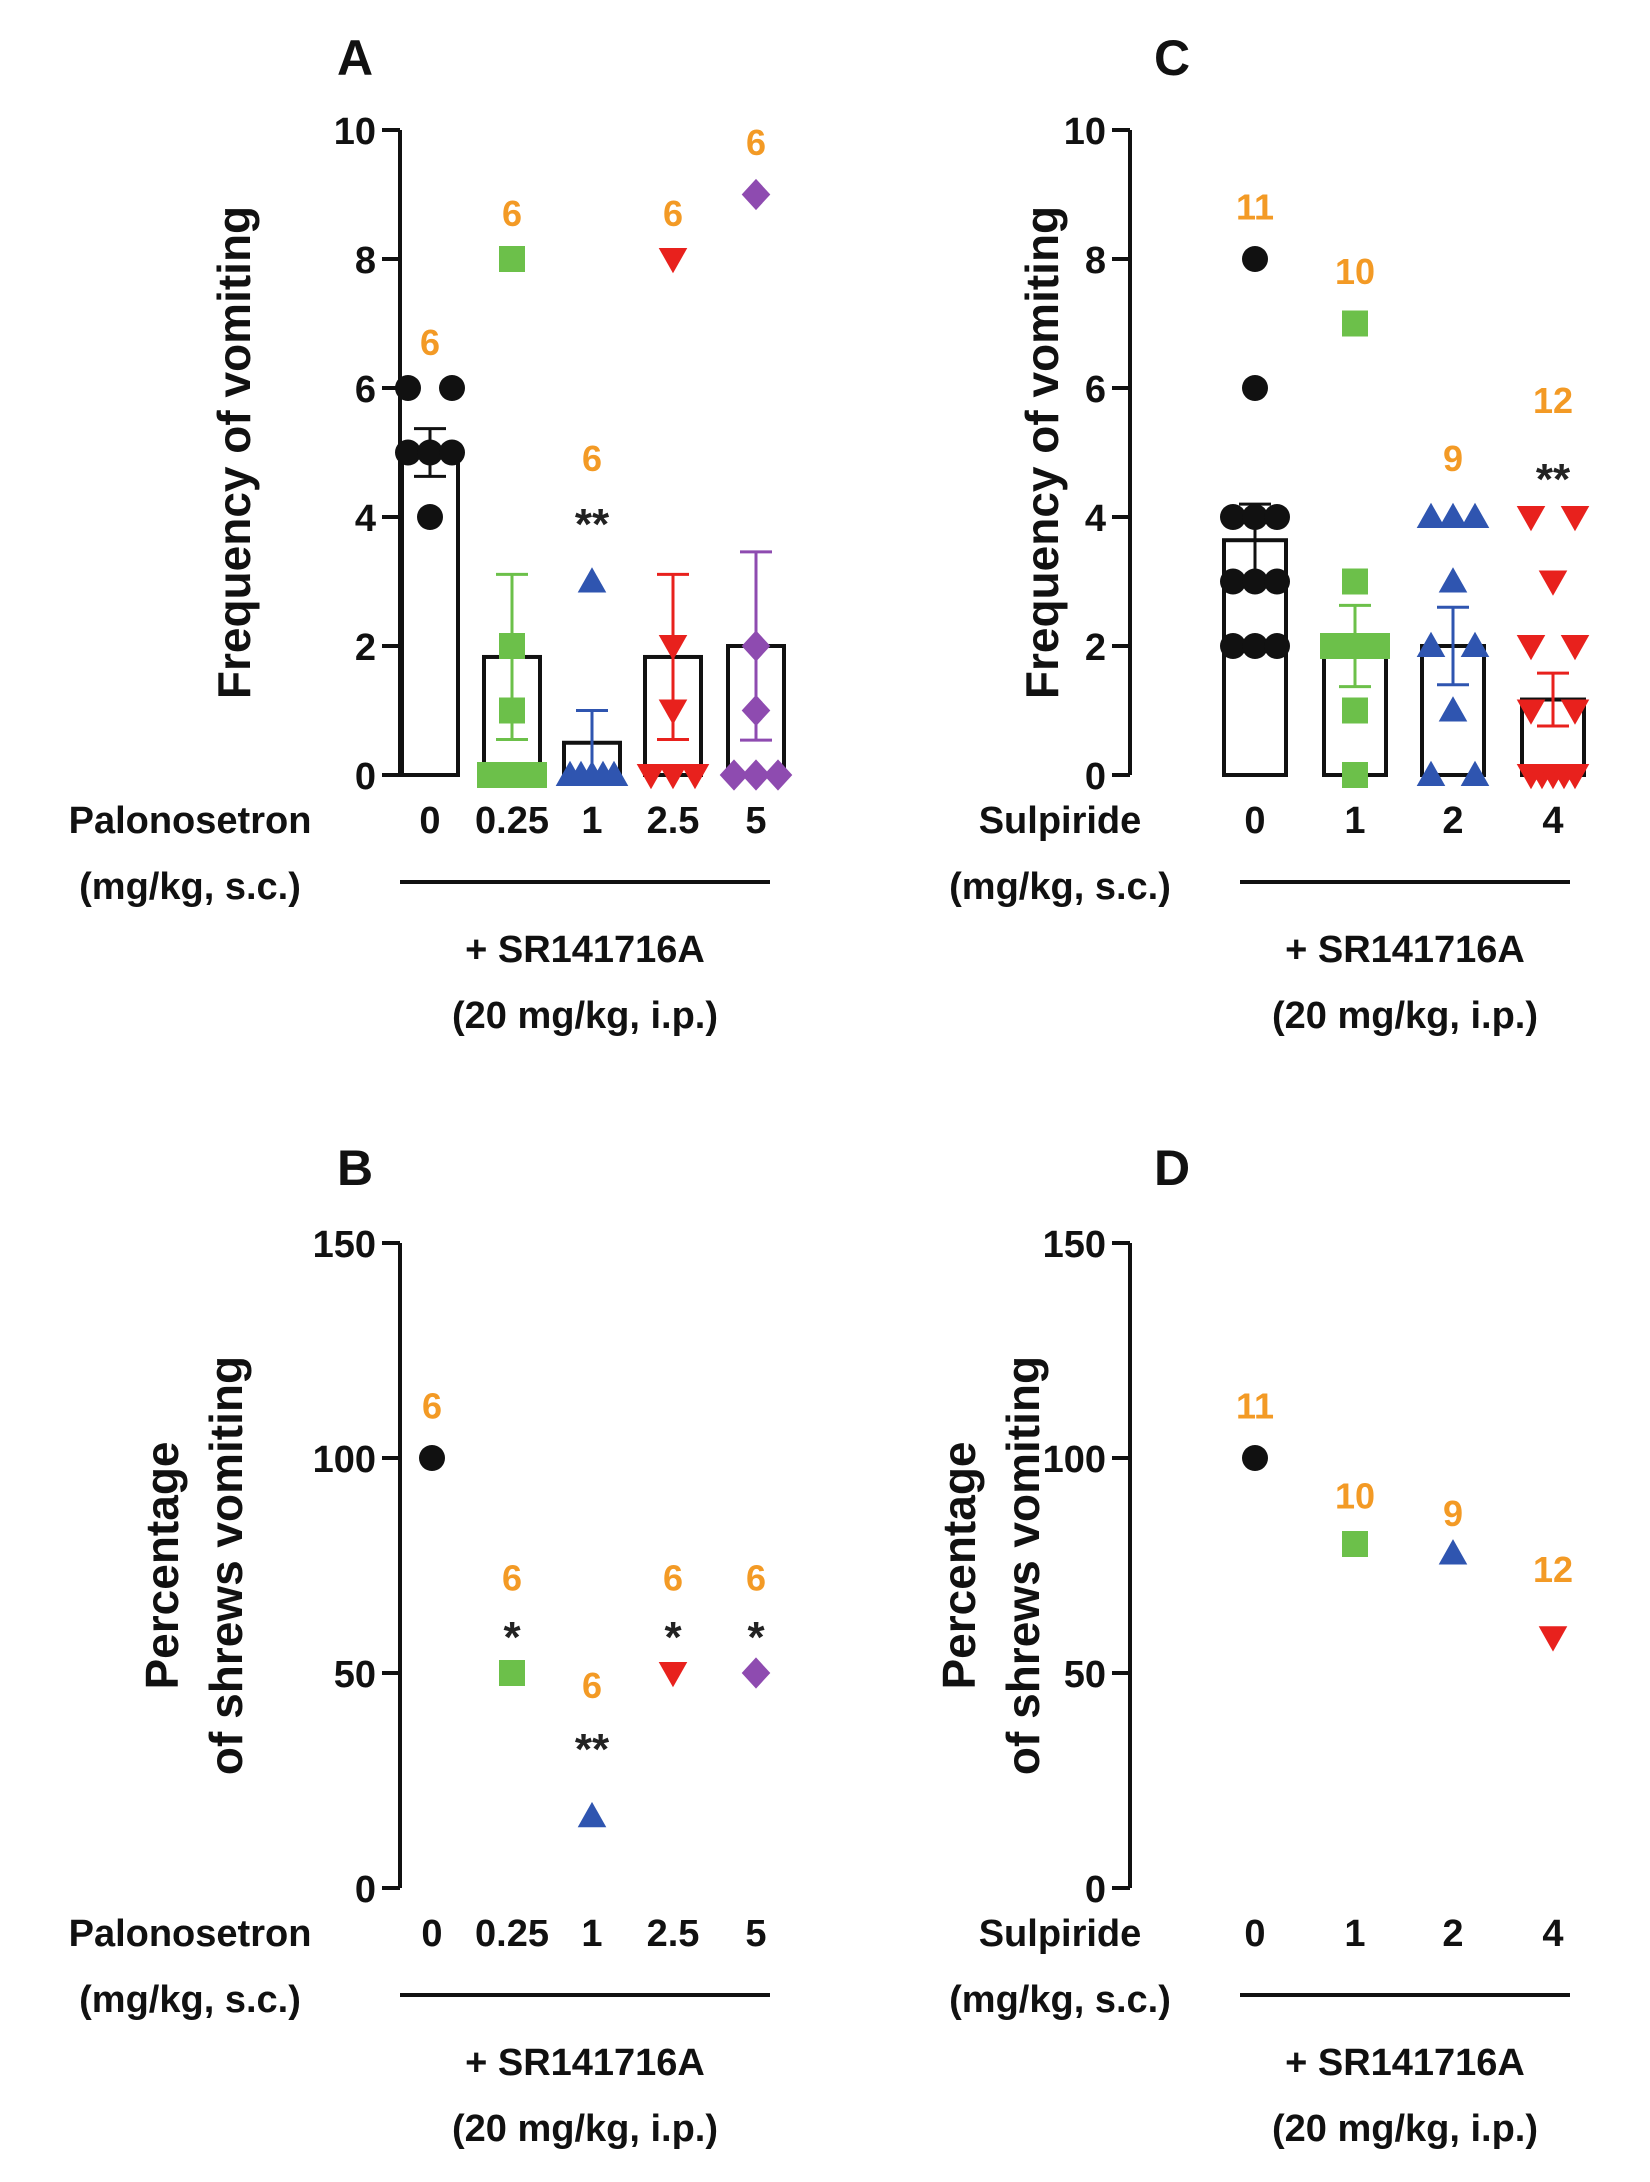  Describe the element at coordinates (365, 261) in the screenshot. I see `y-tick-label: 8` at that location.